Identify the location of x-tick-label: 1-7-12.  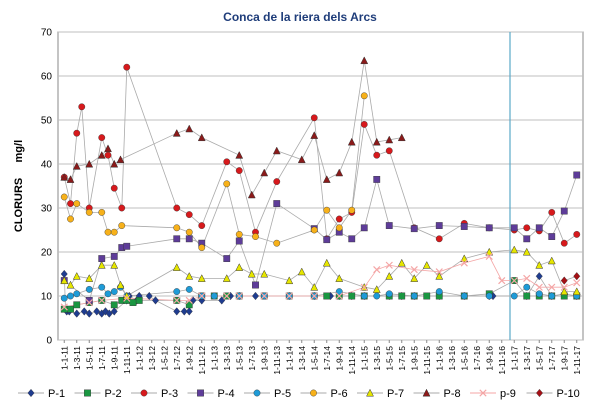
(177, 358).